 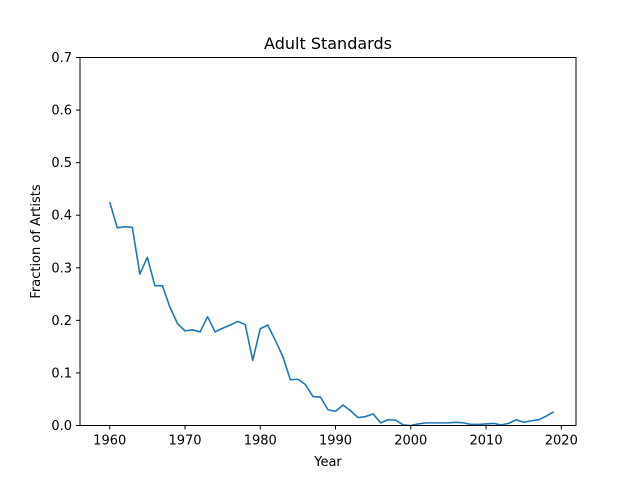 What do you see at coordinates (486, 441) in the screenshot?
I see `x-tick-label: 2010` at bounding box center [486, 441].